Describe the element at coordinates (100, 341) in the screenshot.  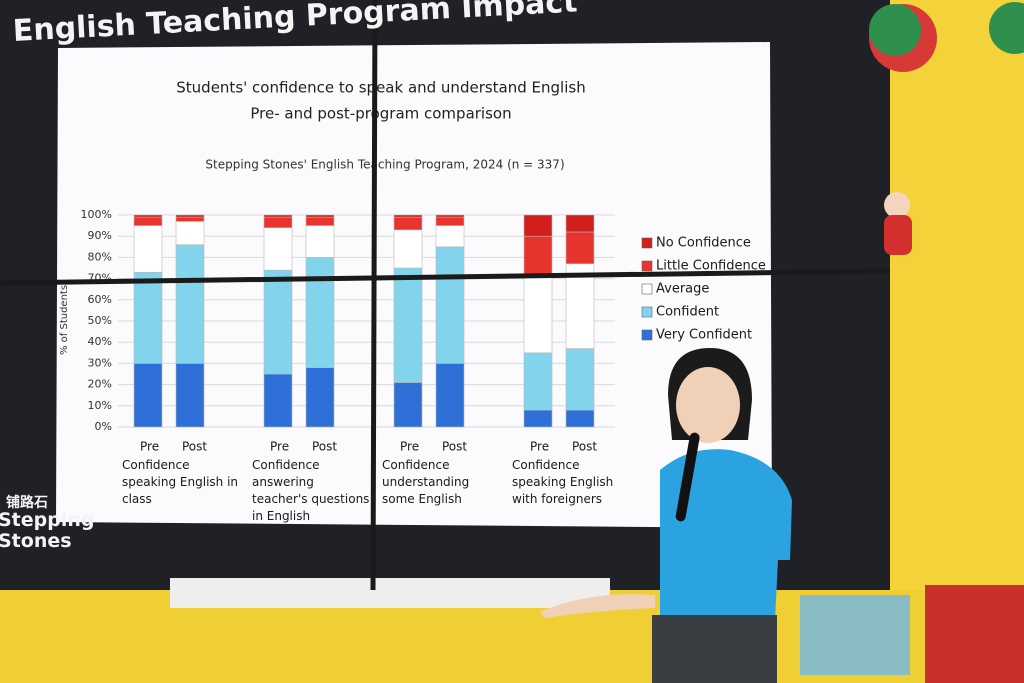
I see `y-tick-label: 40%` at that location.